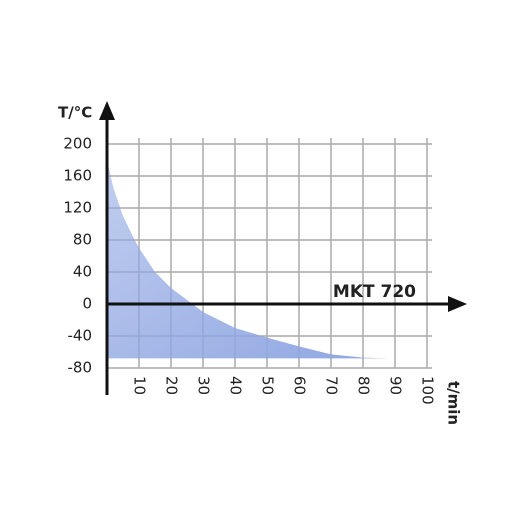  What do you see at coordinates (457, 304) in the screenshot?
I see `x-axis-arrow` at bounding box center [457, 304].